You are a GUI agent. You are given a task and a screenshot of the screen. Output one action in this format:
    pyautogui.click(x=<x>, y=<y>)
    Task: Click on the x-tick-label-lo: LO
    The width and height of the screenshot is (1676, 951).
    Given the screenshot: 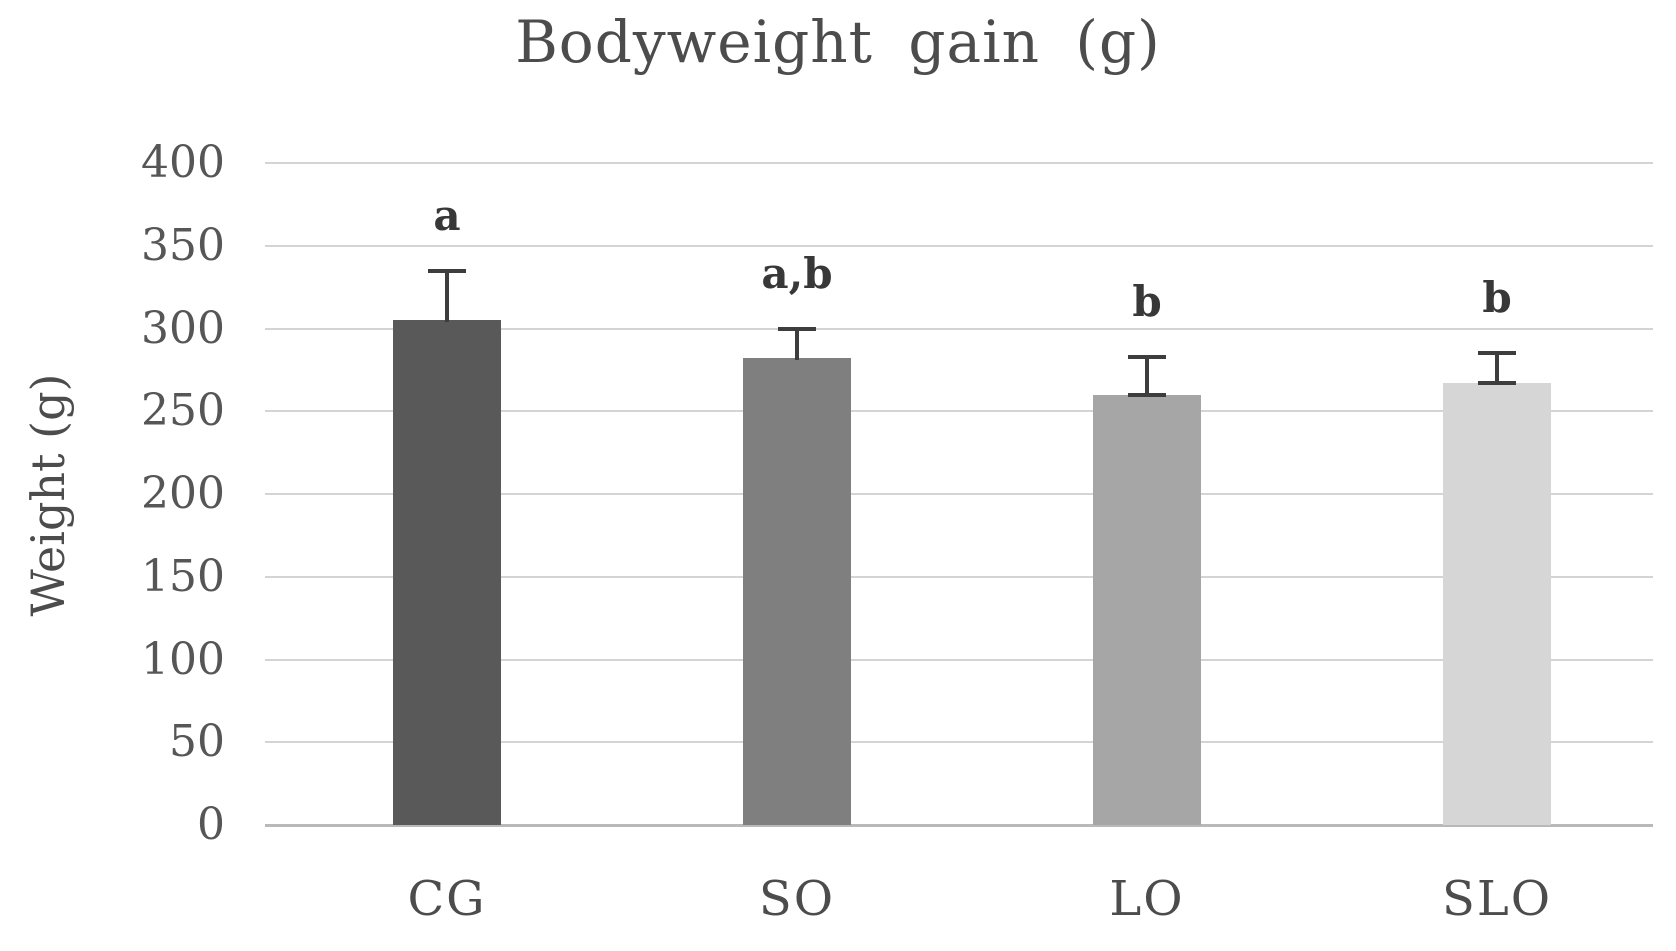 What is the action you would take?
    pyautogui.click(x=1147, y=899)
    